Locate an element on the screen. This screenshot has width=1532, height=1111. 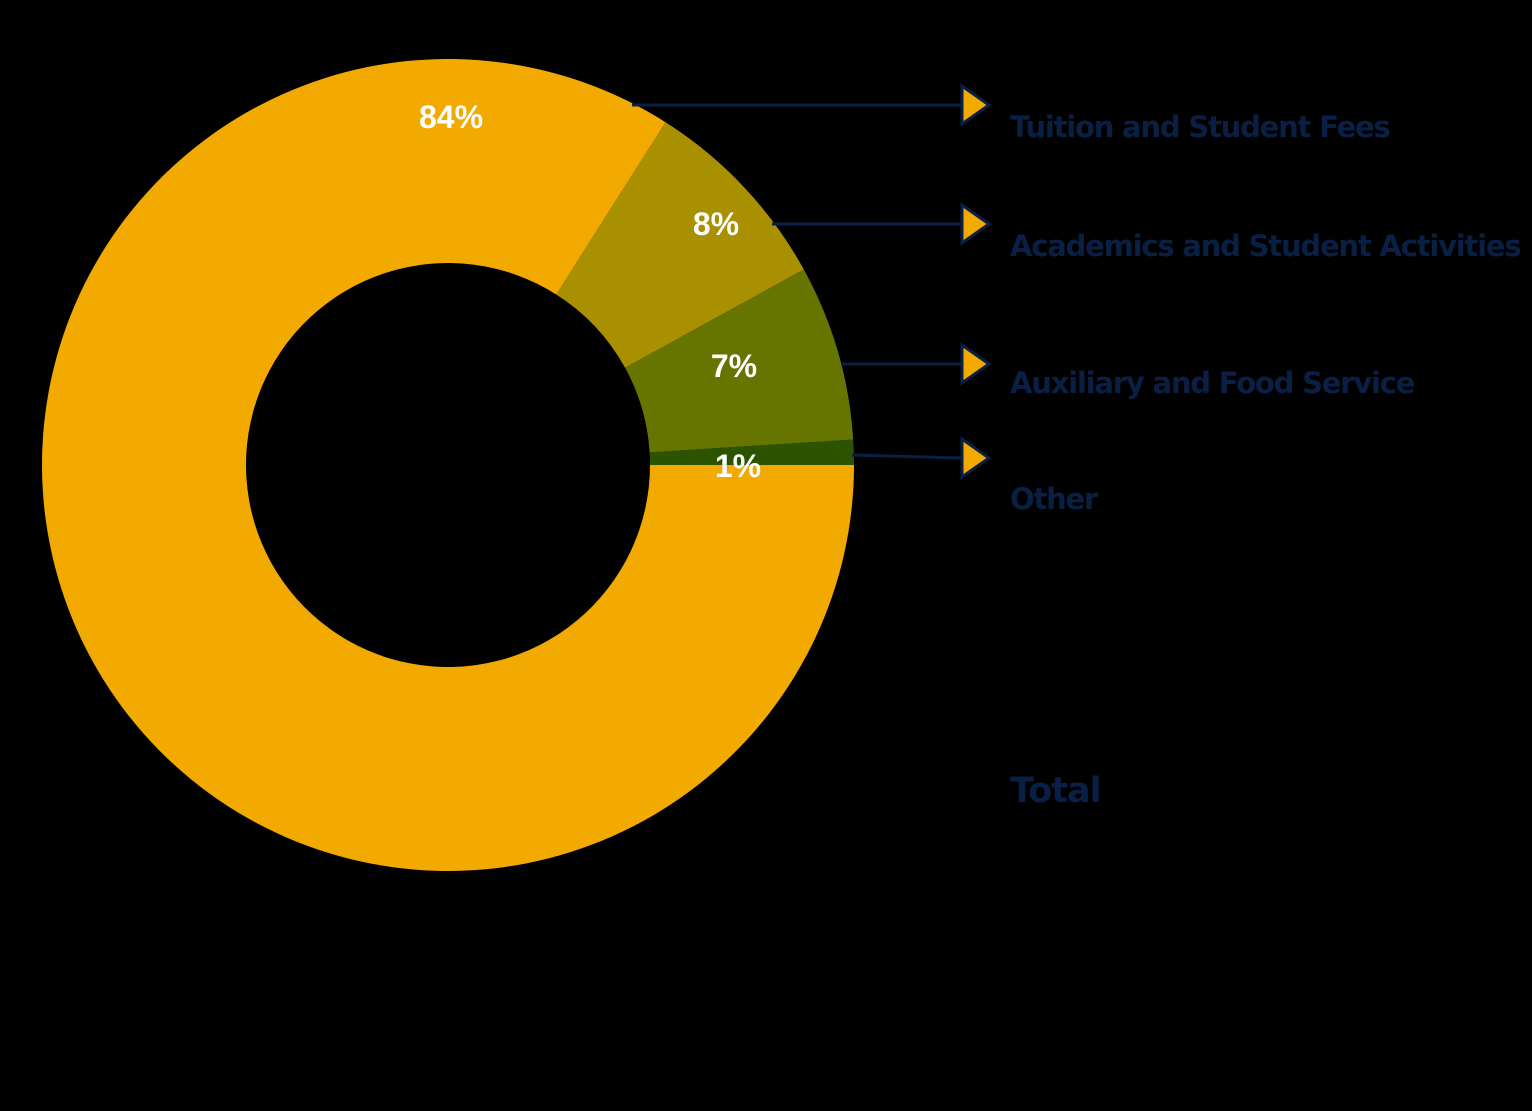
percent-label-tuition-and-student-fees: 84% is located at coordinates (451, 117).